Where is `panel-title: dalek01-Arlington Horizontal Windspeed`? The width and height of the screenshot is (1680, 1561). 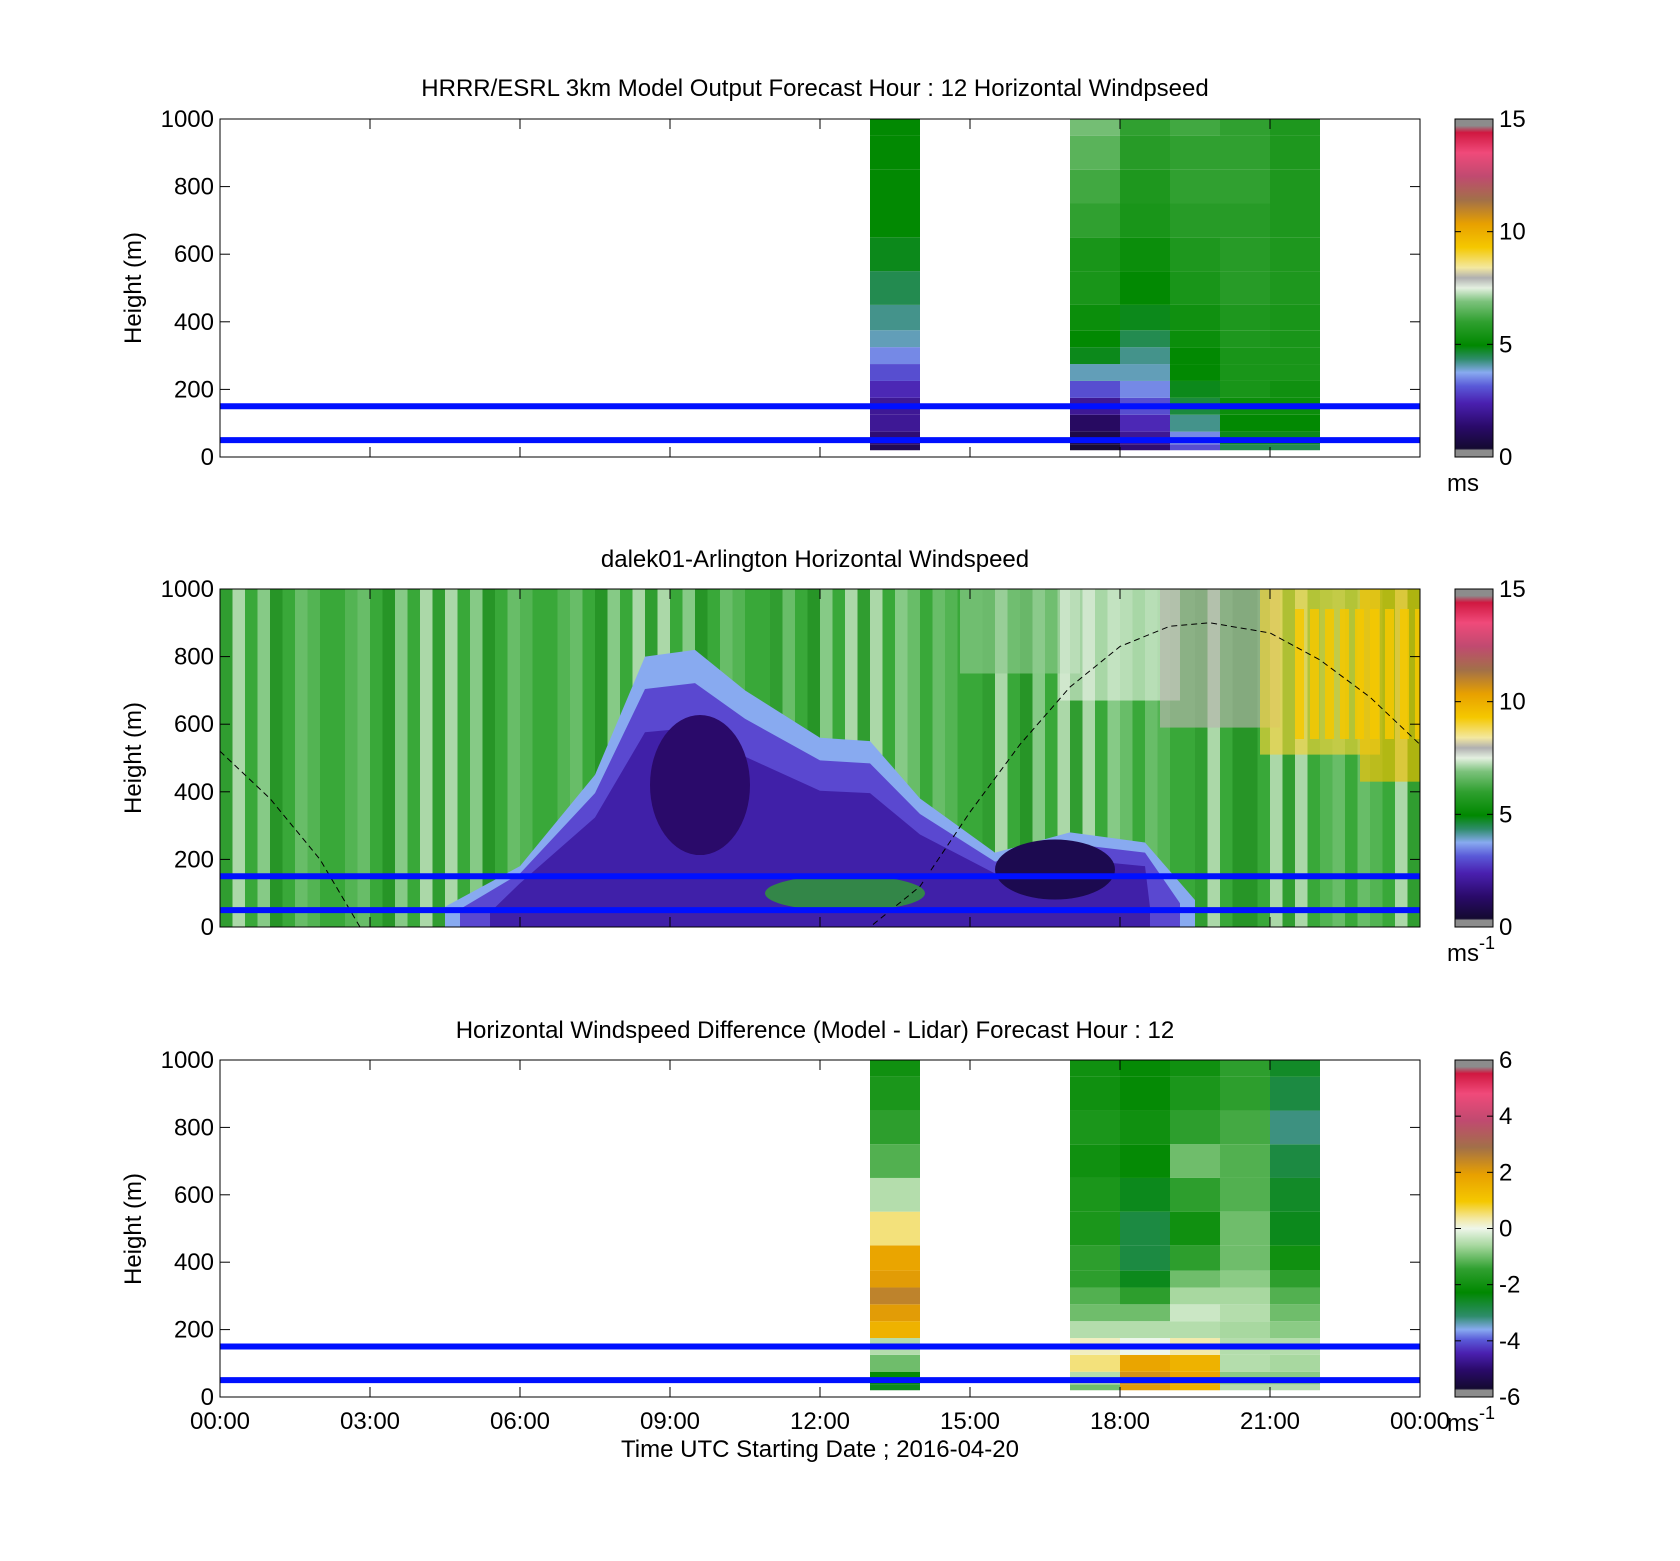 panel-title: dalek01-Arlington Horizontal Windspeed is located at coordinates (815, 559).